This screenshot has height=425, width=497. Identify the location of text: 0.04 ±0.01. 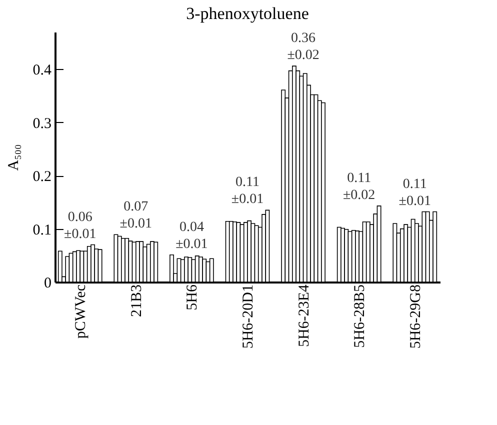
(192, 236).